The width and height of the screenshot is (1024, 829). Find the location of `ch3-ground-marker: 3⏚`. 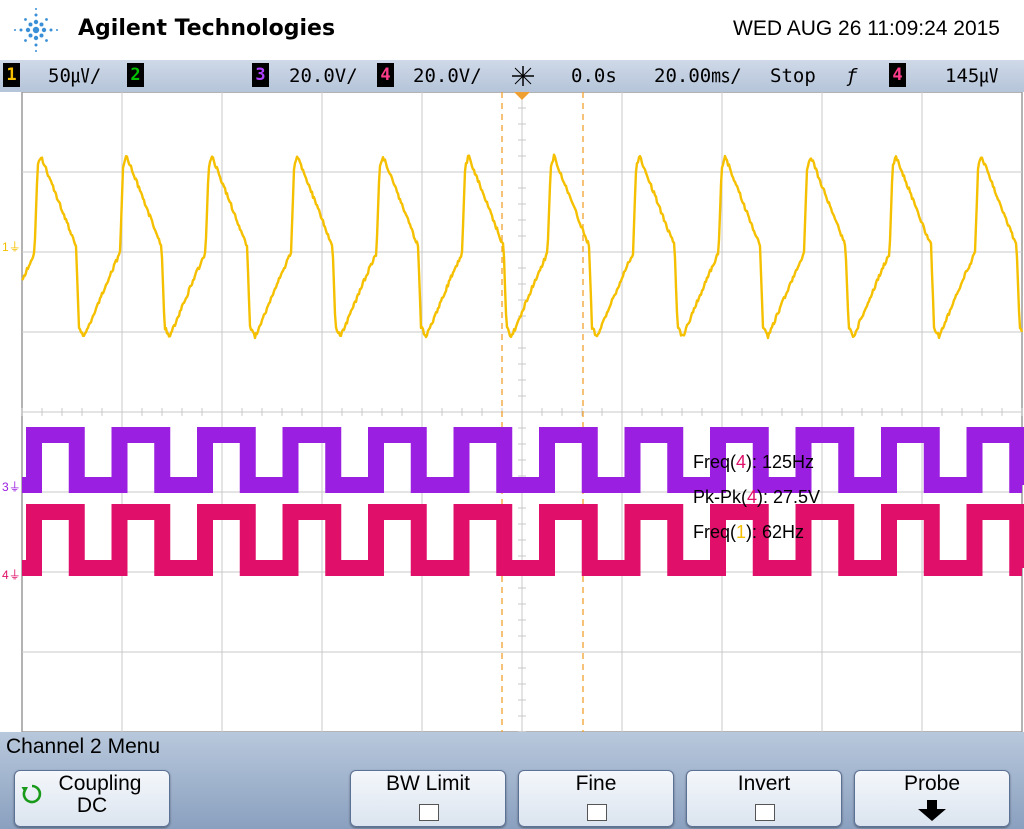

ch3-ground-marker: 3⏚ is located at coordinates (11, 486).